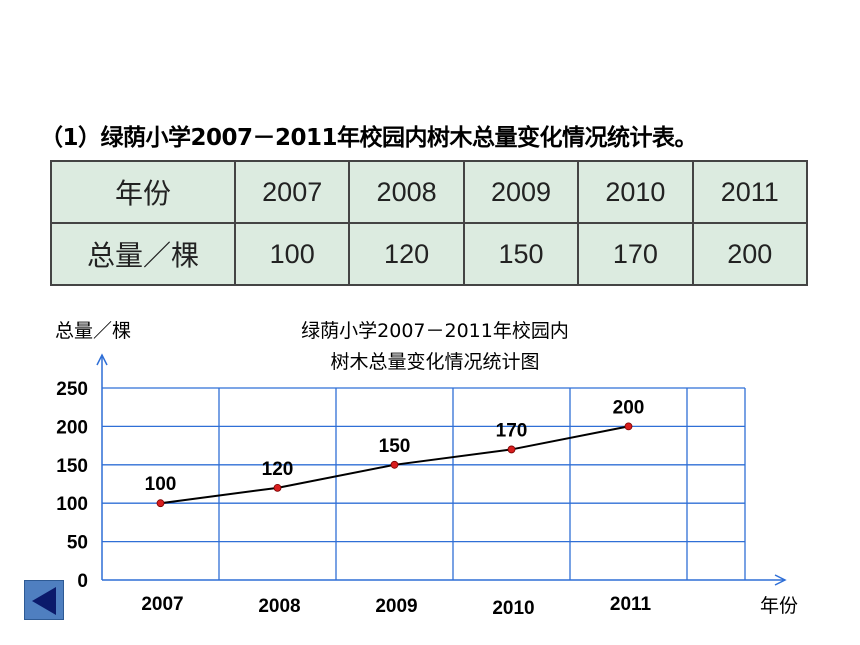  I want to click on table-heading: （1）绿荫小学2007－2011年校园内树木总量变化情况统计表。, so click(369, 138).